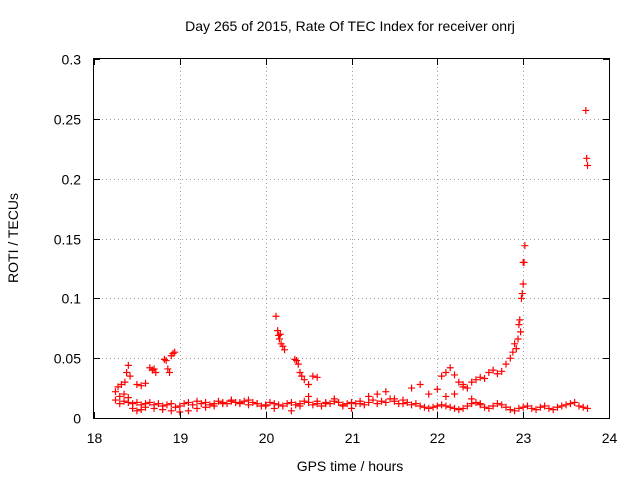  I want to click on series-20h-event, so click(296, 350).